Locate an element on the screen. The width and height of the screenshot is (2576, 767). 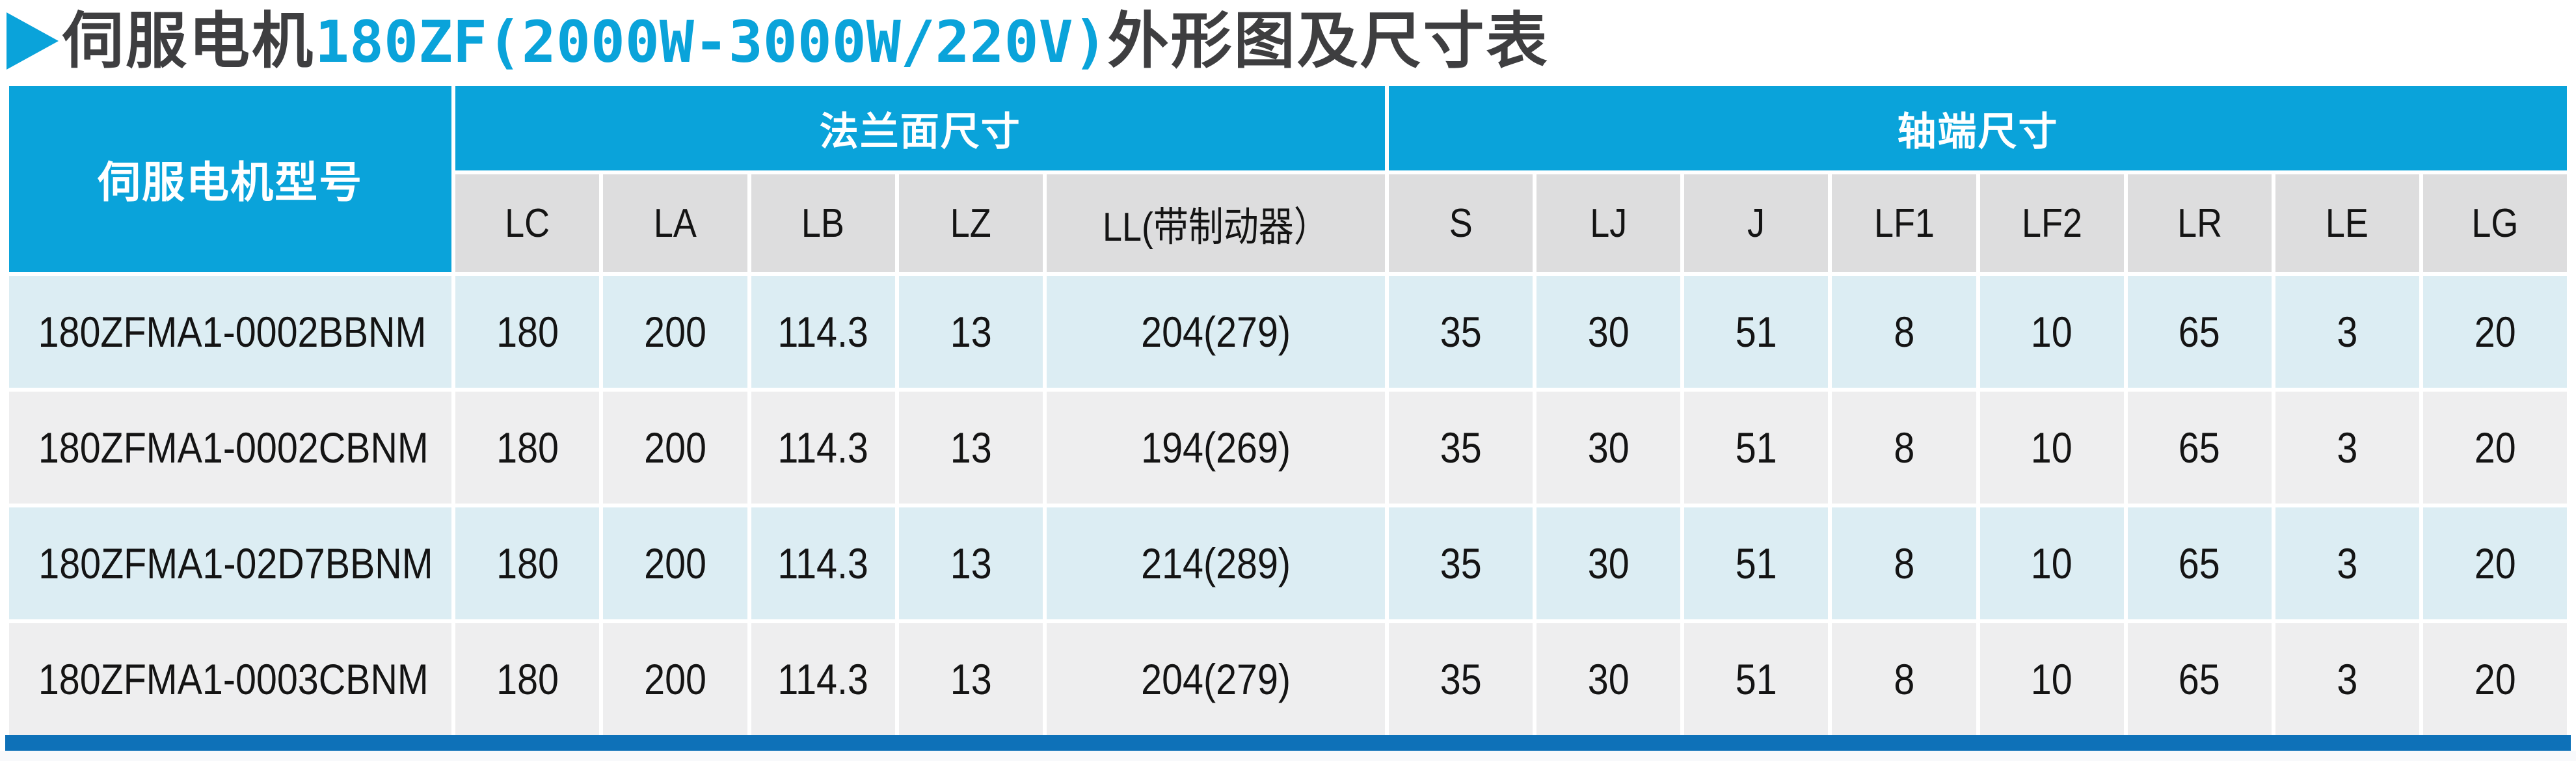
column-header-le: LE is located at coordinates (2347, 223).